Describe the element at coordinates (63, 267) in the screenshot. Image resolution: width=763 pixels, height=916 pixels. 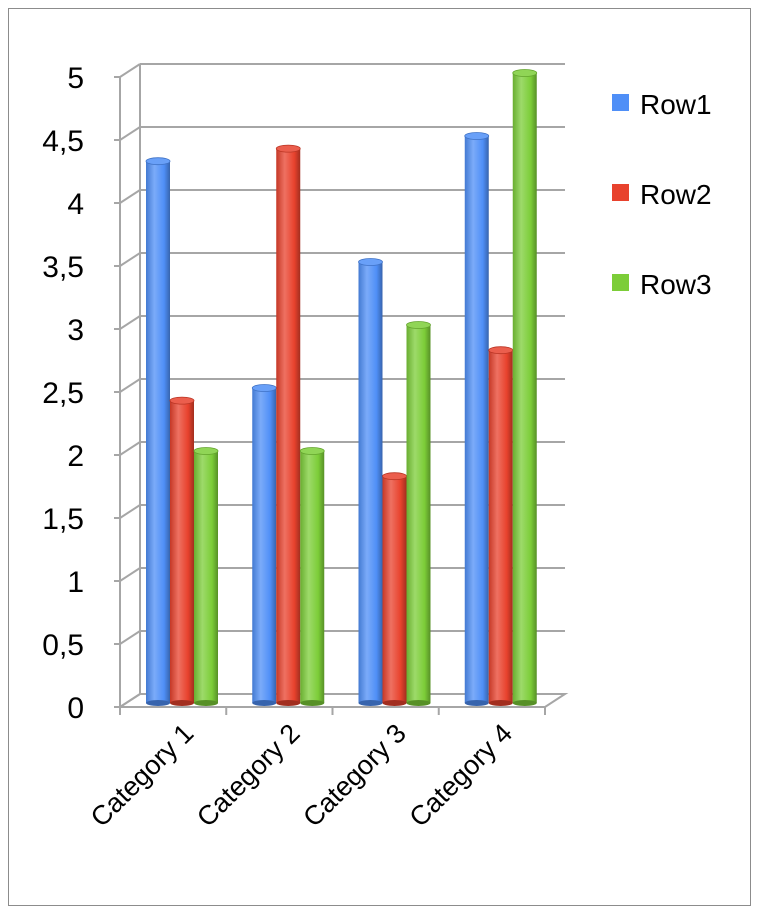
I see `y-tick-label: 3,5` at that location.